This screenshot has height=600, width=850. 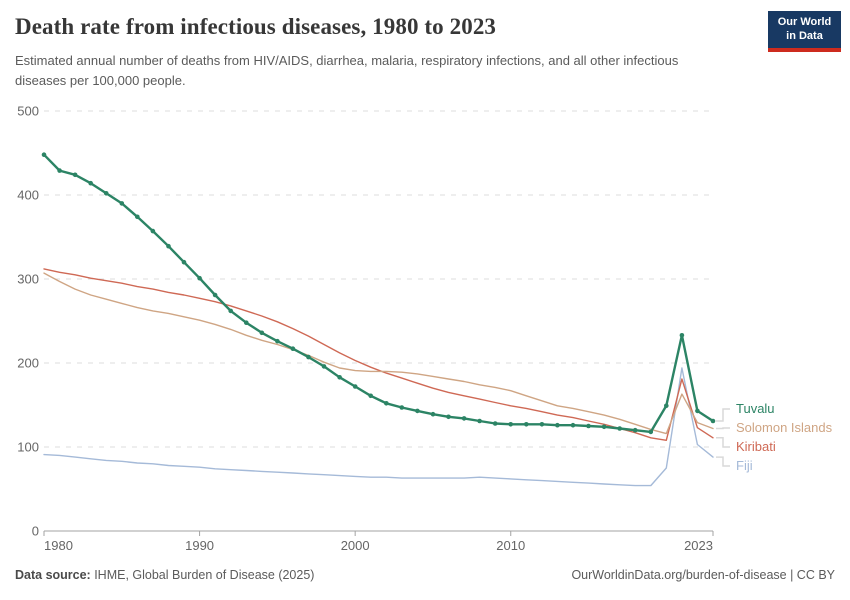 I want to click on svg-text: 100, so click(x=28, y=447).